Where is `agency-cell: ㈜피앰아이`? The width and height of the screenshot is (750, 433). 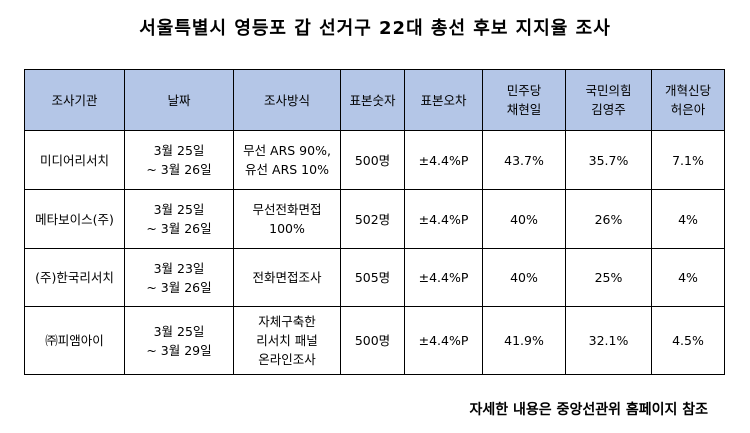 agency-cell: ㈜피앰아이 is located at coordinates (74, 340).